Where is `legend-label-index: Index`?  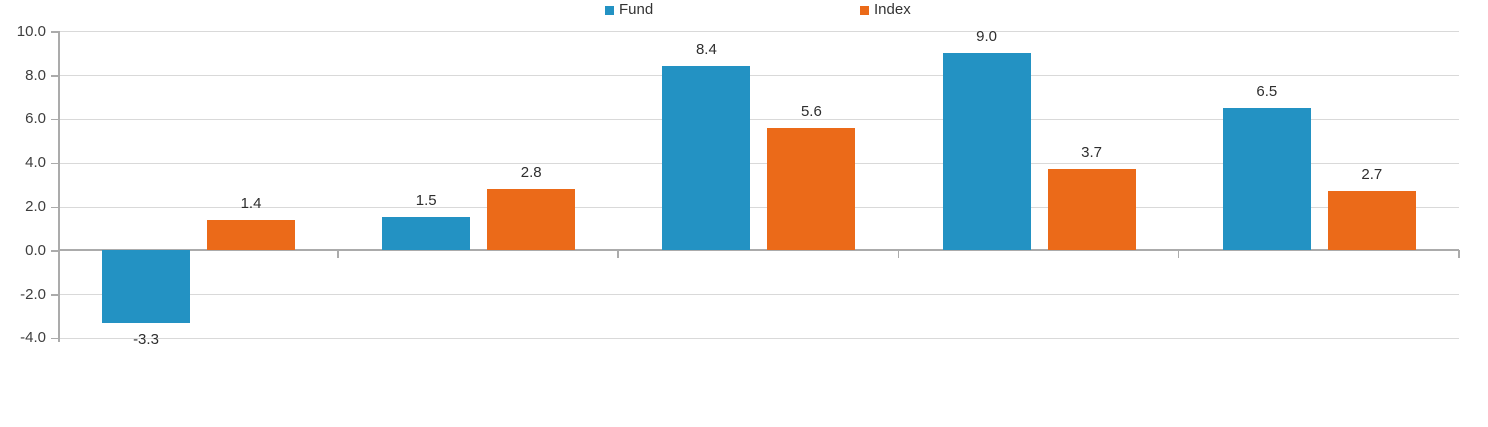
legend-label-index: Index is located at coordinates (892, 9).